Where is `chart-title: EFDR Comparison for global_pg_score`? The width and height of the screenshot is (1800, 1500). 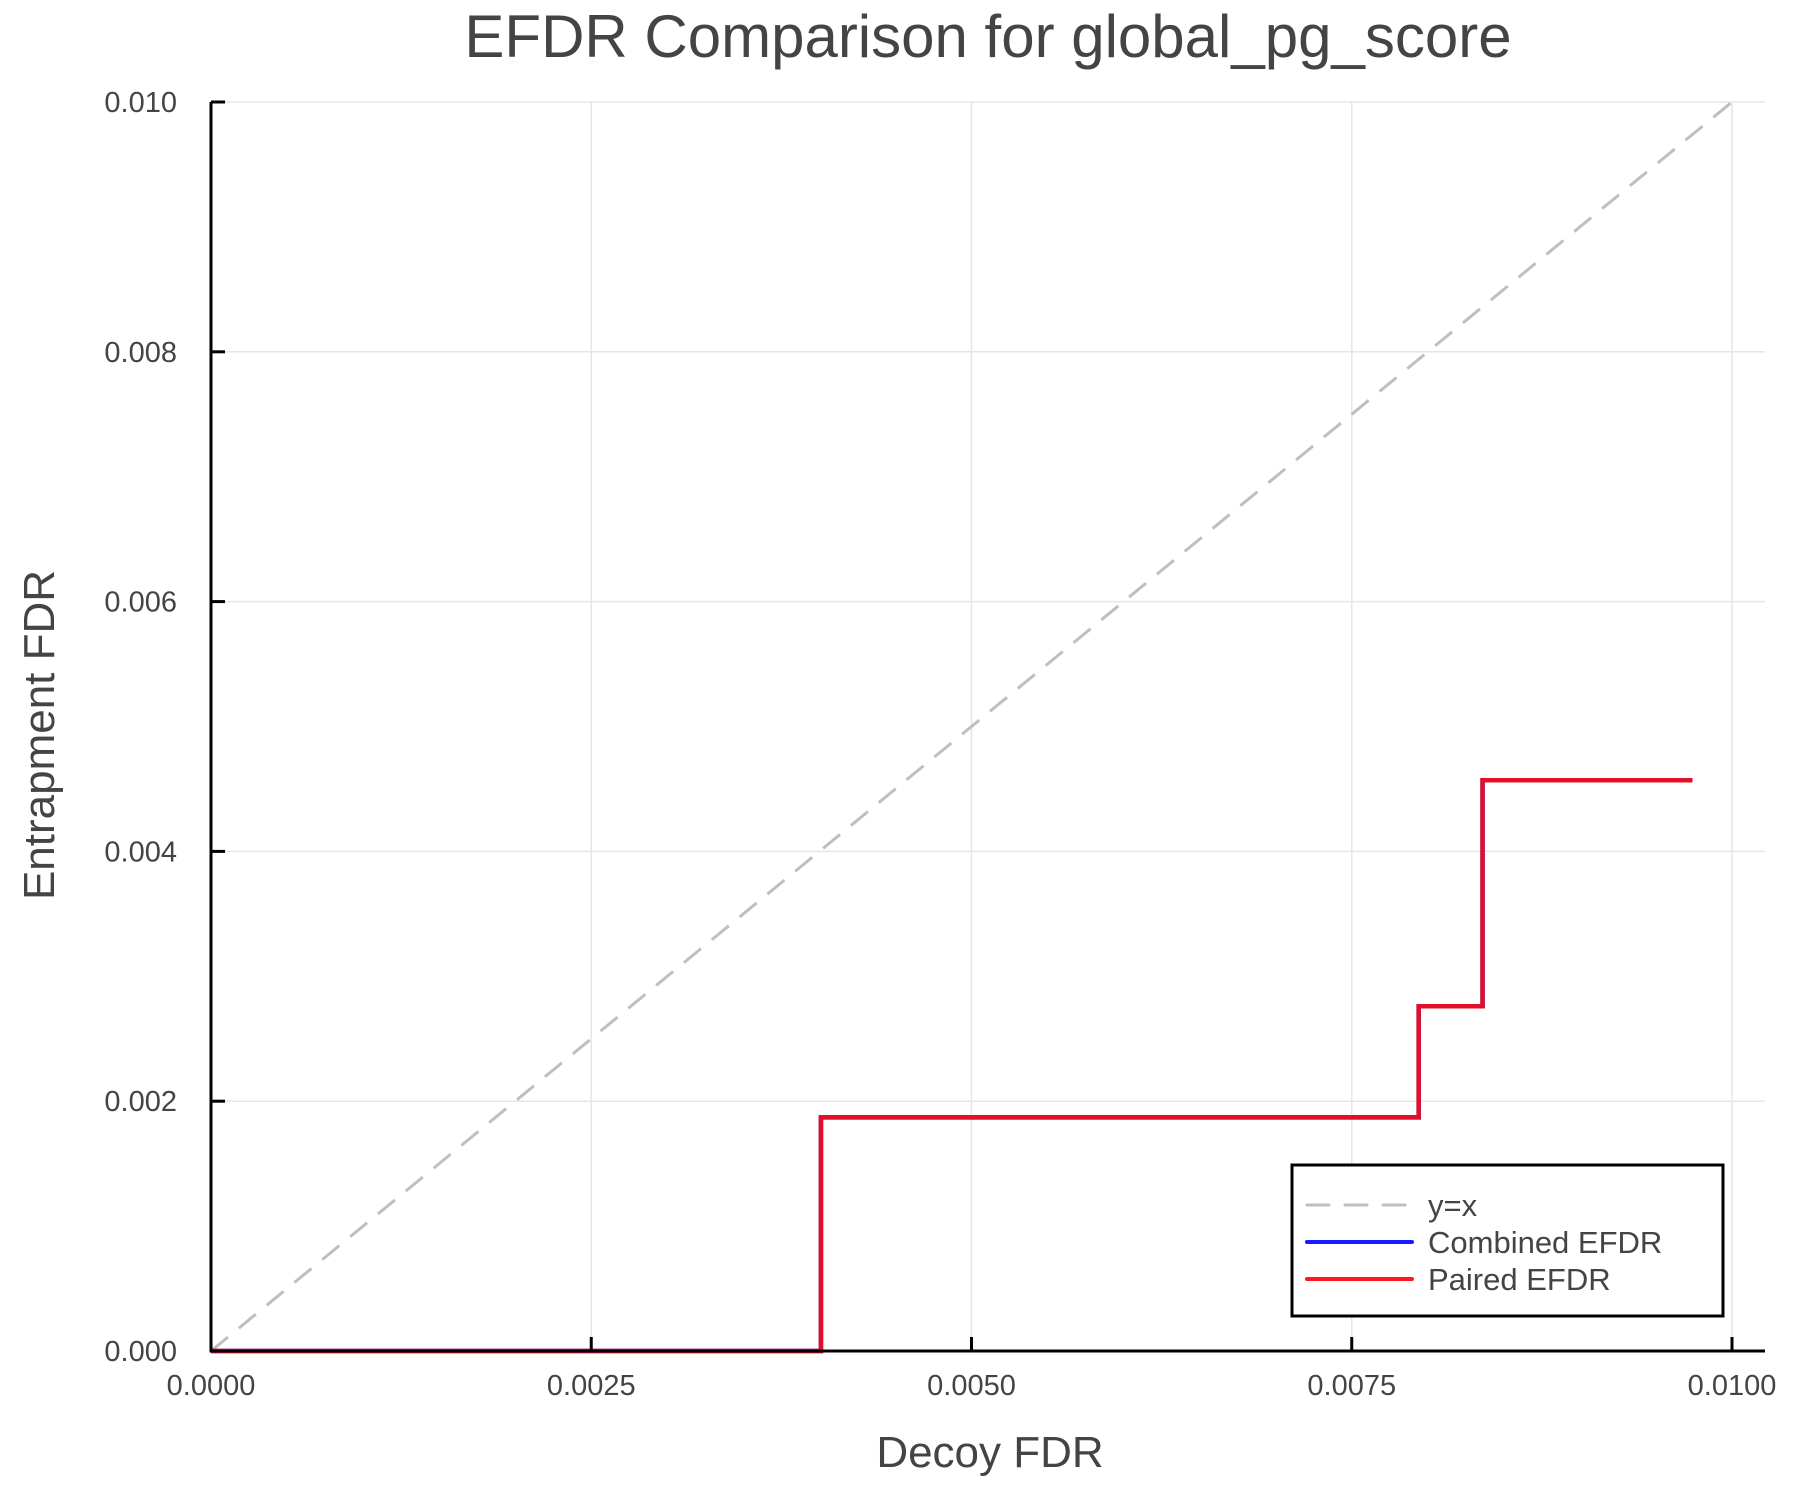 chart-title: EFDR Comparison for global_pg_score is located at coordinates (987, 36).